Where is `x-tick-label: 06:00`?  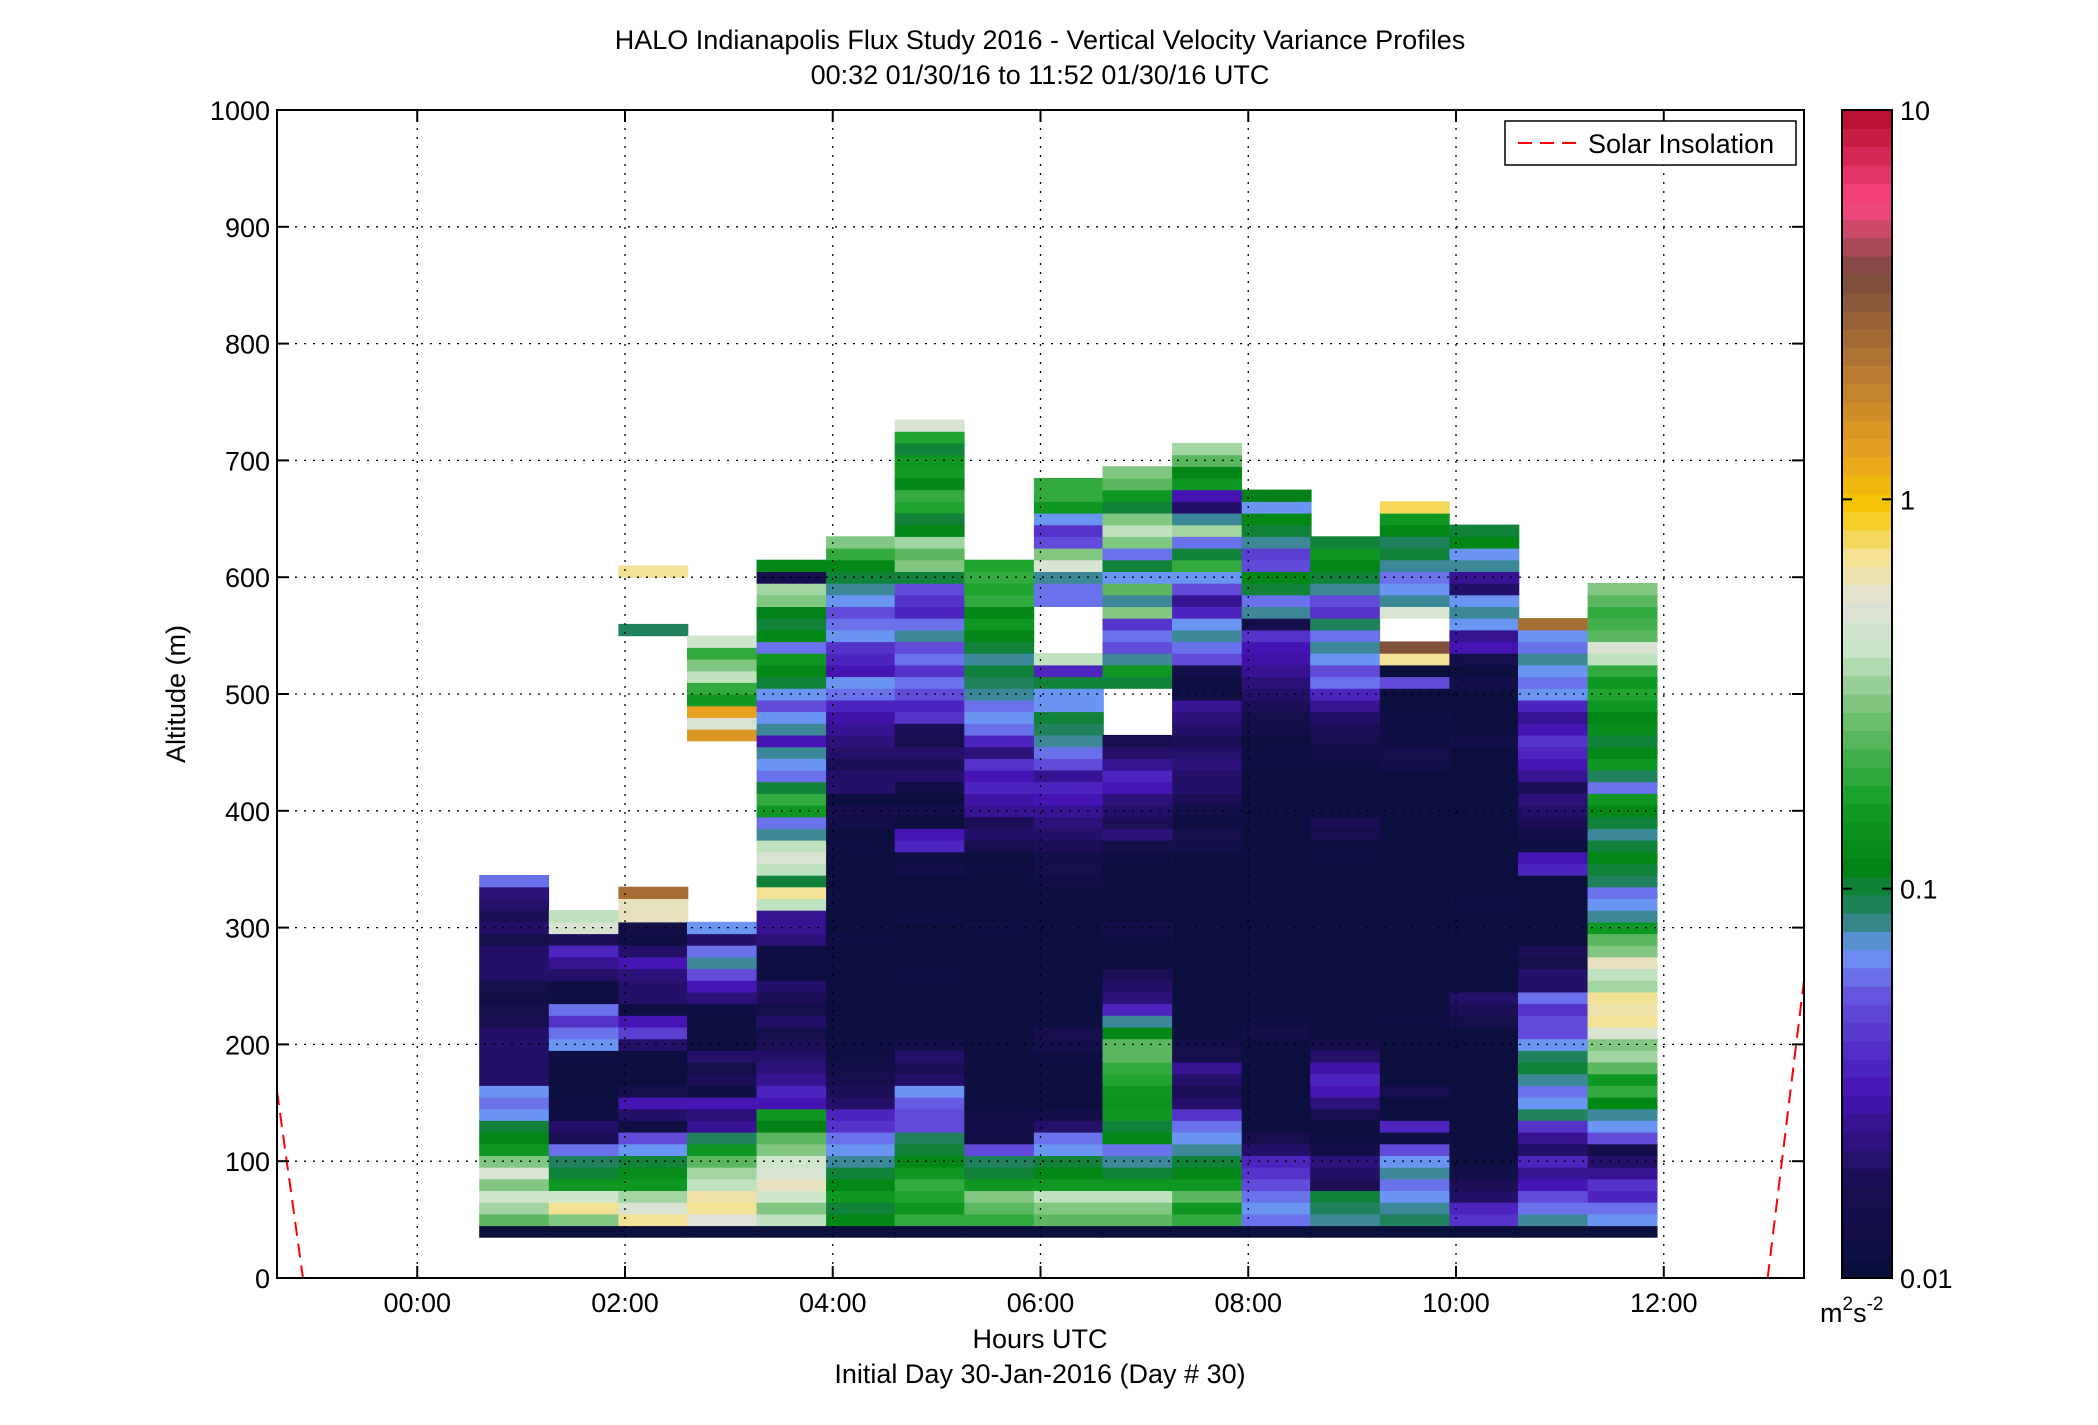
x-tick-label: 06:00 is located at coordinates (1041, 1303).